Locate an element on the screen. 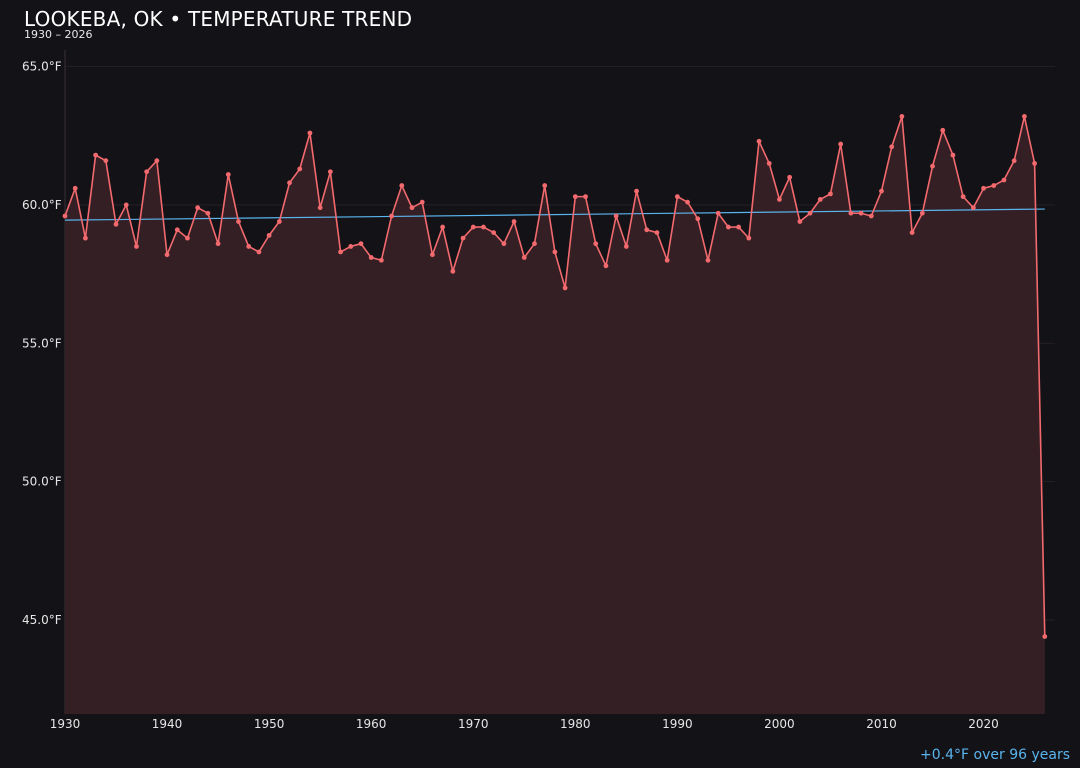  x-tick-label: 1930 is located at coordinates (65, 724).